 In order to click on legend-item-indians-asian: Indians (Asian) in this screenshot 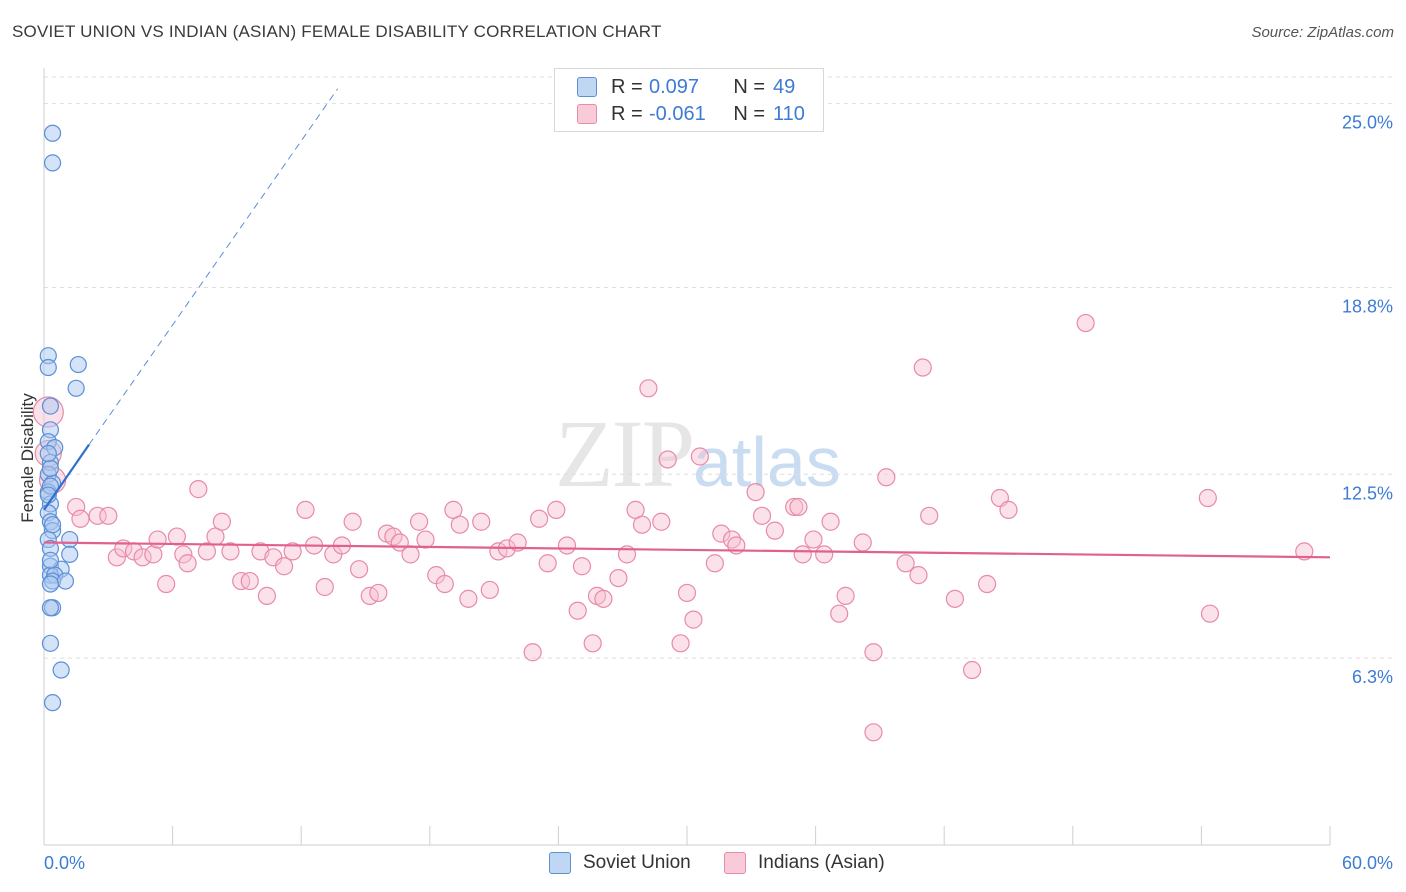, I will do `click(804, 863)`.